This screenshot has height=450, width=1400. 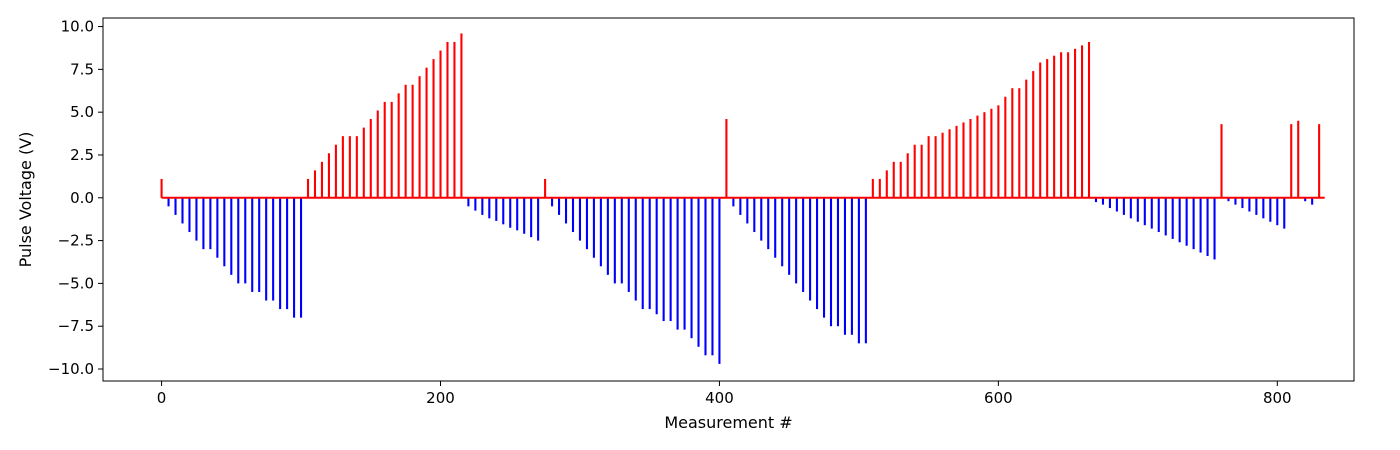 What do you see at coordinates (82, 112) in the screenshot?
I see `y-tick-label: 5.0` at bounding box center [82, 112].